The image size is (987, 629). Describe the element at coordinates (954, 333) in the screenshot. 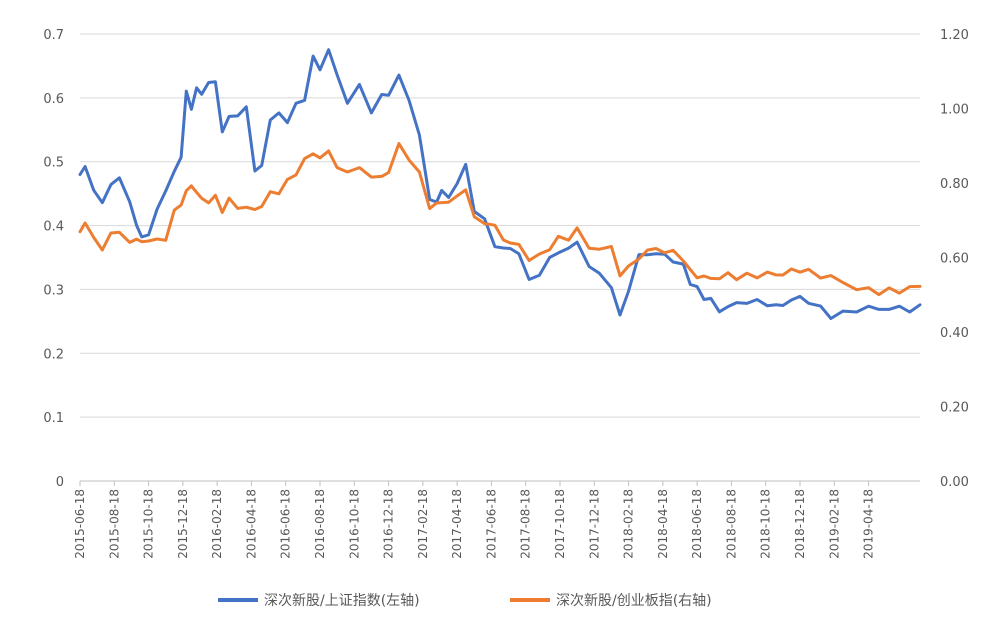

I see `right-tick-label: 0.40` at that location.